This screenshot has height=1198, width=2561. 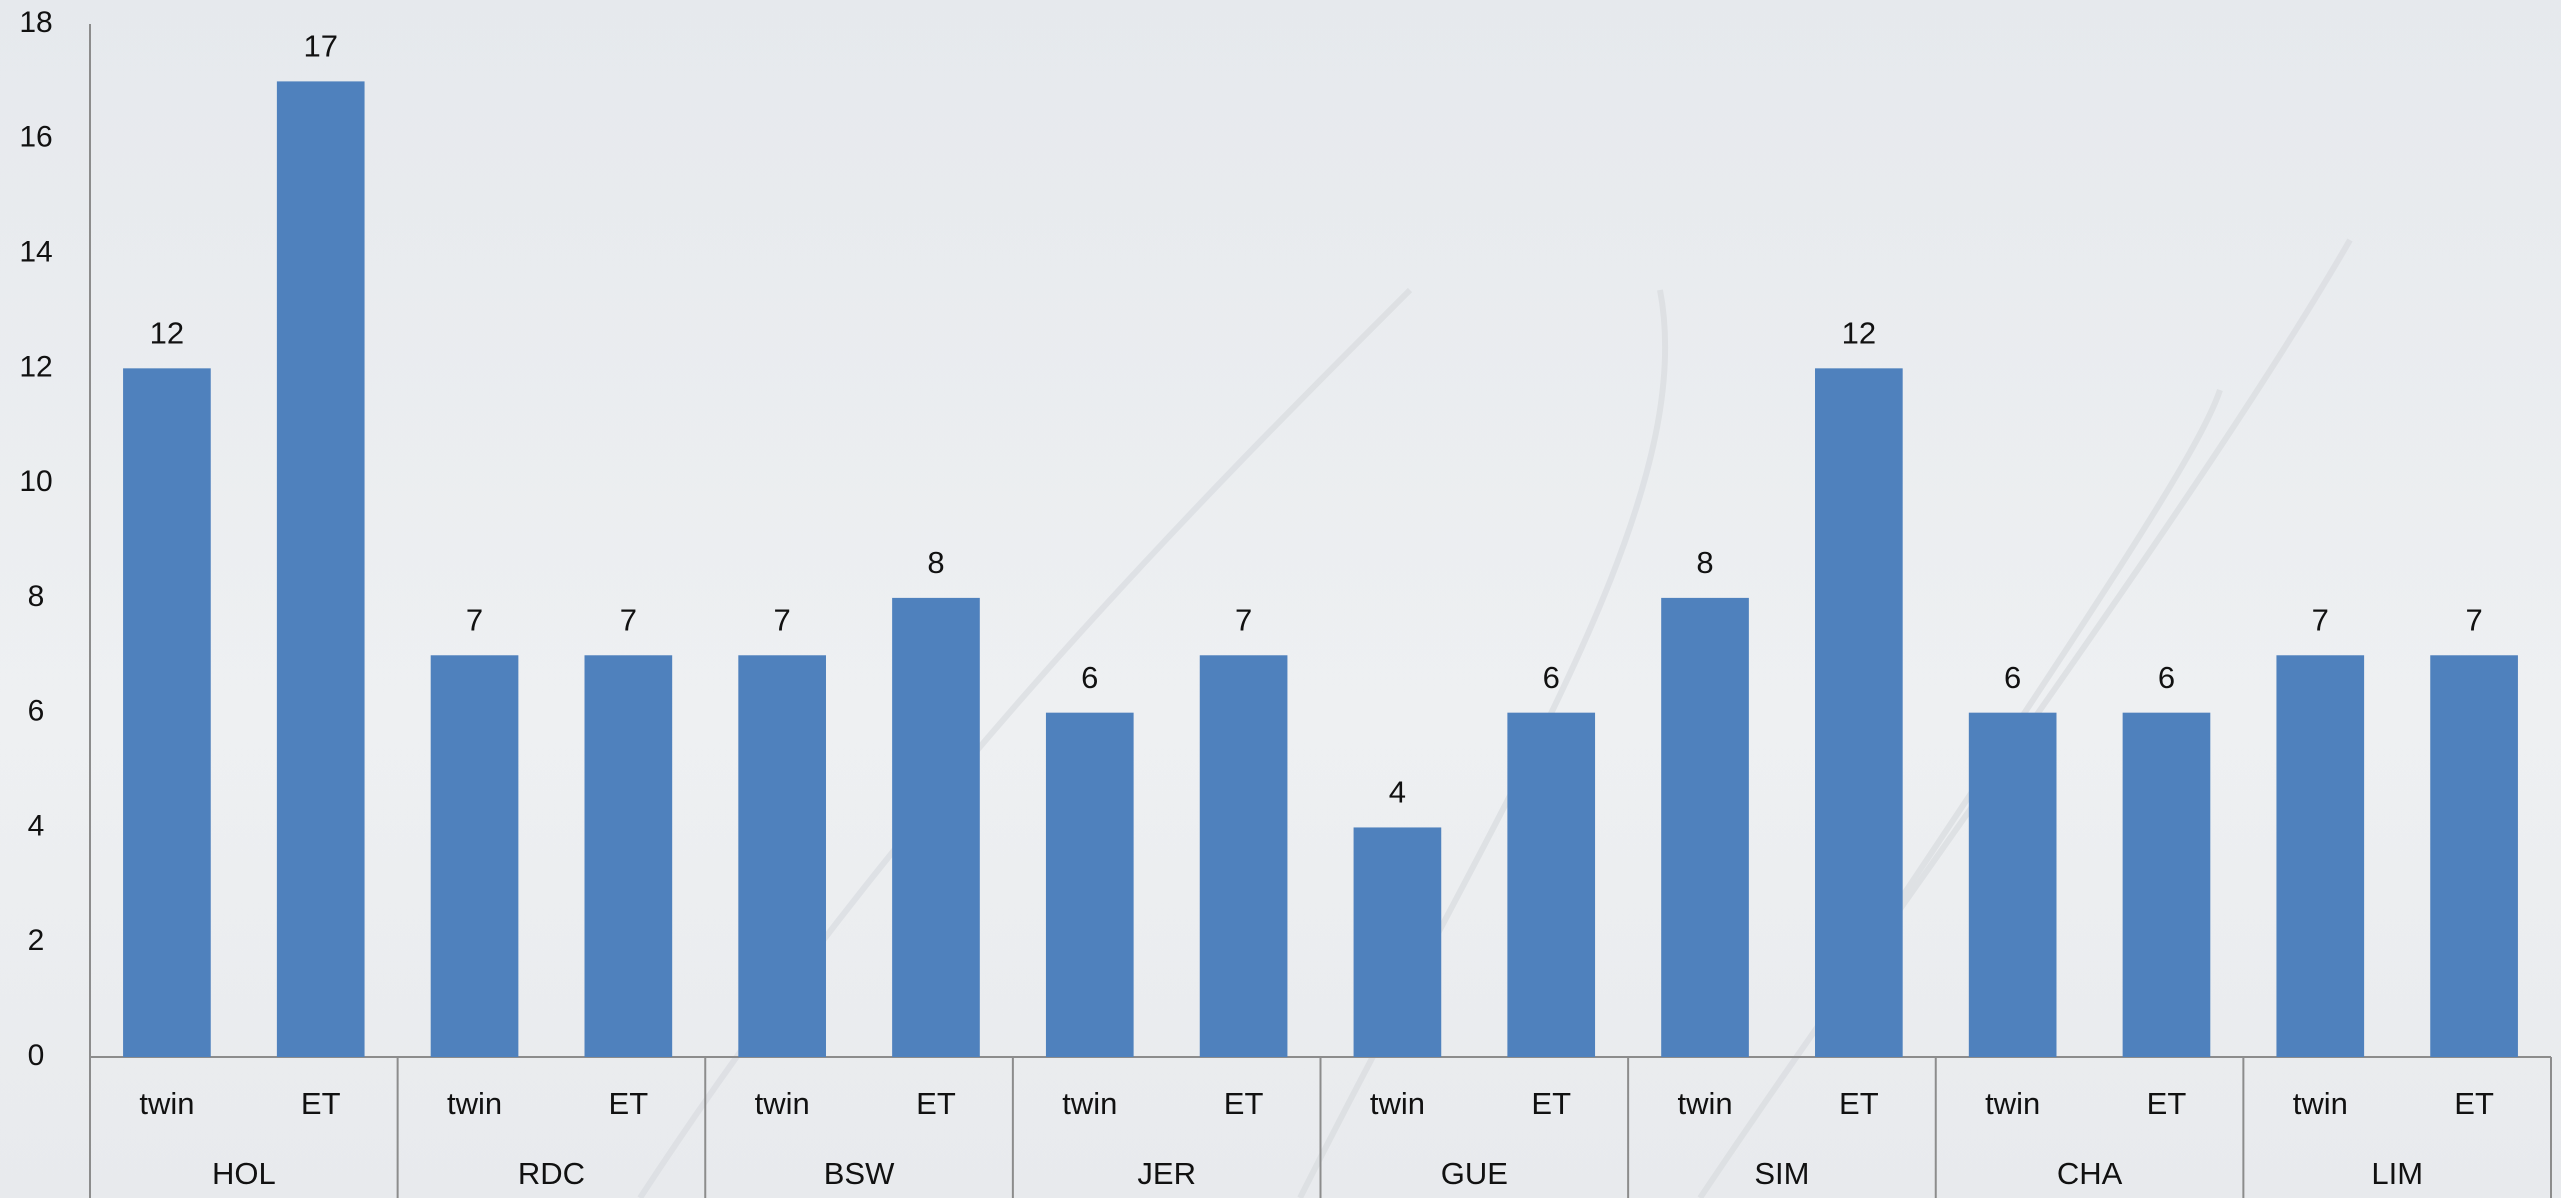 What do you see at coordinates (1397, 792) in the screenshot?
I see `data-label: 4` at bounding box center [1397, 792].